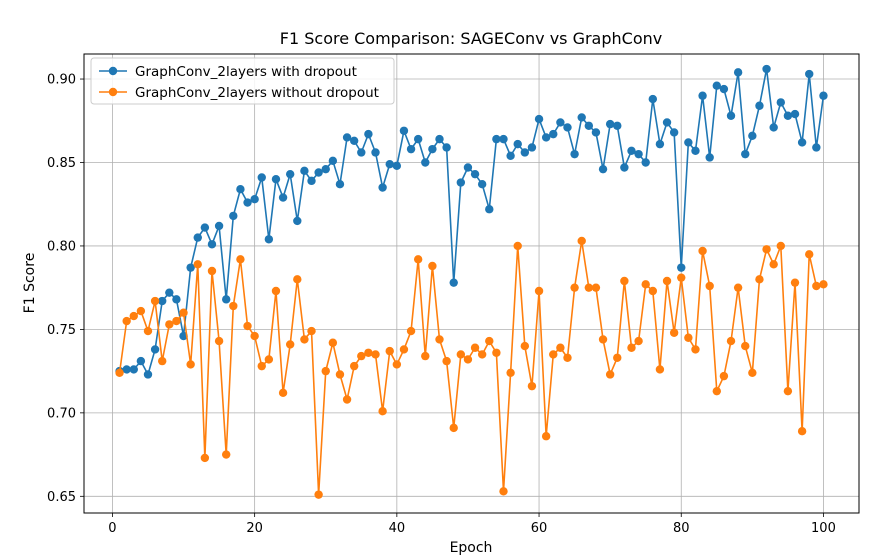  Describe the element at coordinates (61, 163) in the screenshot. I see `y-tick-label: 0.85` at that location.